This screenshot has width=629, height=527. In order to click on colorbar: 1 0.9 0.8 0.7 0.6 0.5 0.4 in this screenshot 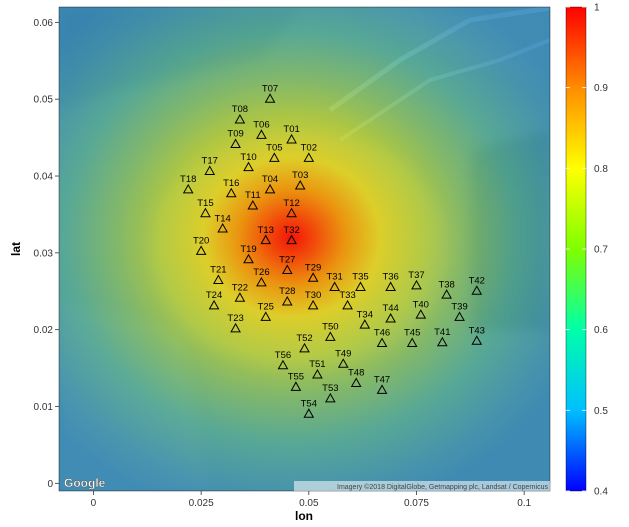, I will do `click(586, 250)`.